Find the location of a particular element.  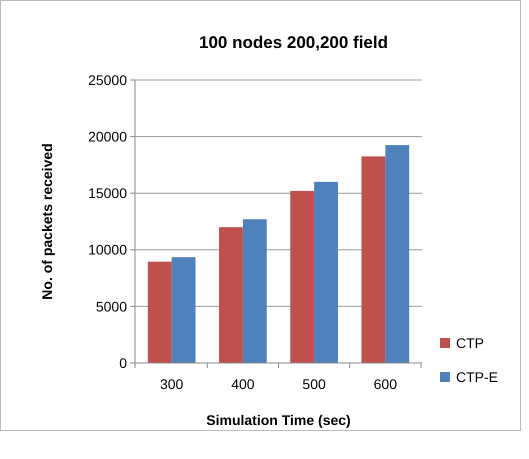

y-axis-title: No. of packets received is located at coordinates (47, 221).